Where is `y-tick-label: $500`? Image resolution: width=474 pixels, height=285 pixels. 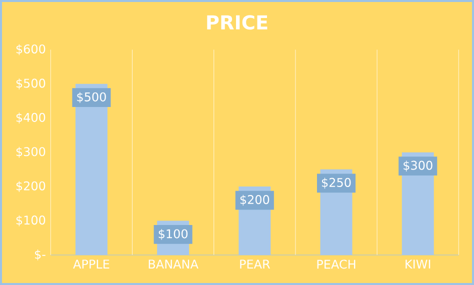 y-tick-label: $500 is located at coordinates (31, 84).